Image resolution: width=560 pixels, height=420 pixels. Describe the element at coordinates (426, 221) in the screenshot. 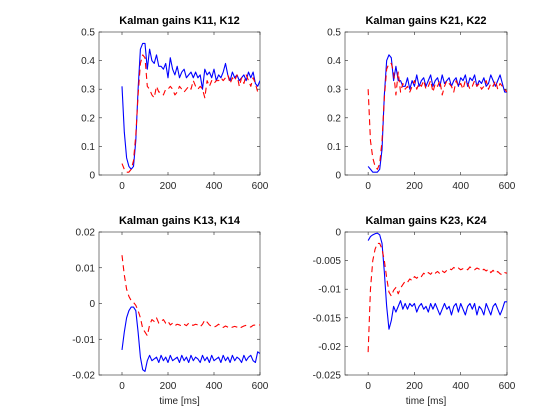

I see `subplot-title: Kalman gains K23, K24` at that location.